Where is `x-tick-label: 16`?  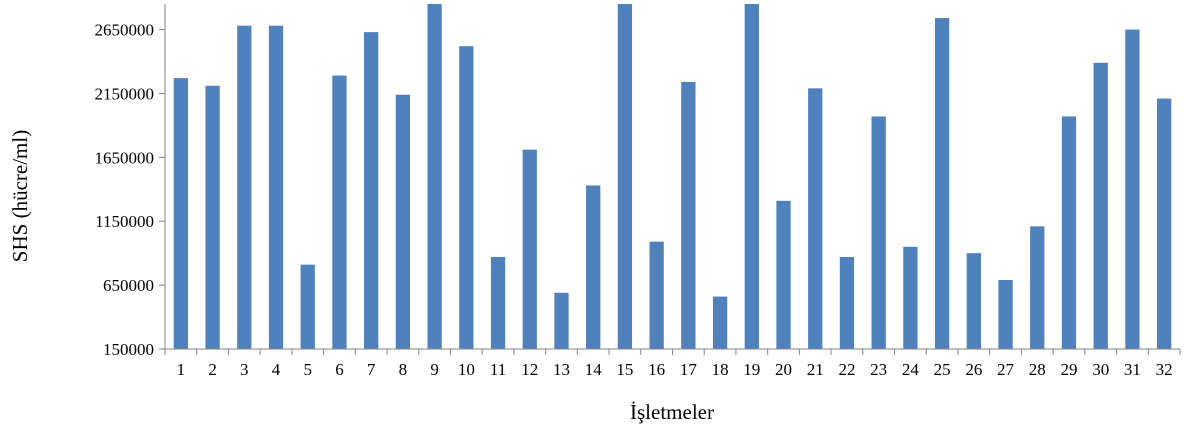 x-tick-label: 16 is located at coordinates (656, 369).